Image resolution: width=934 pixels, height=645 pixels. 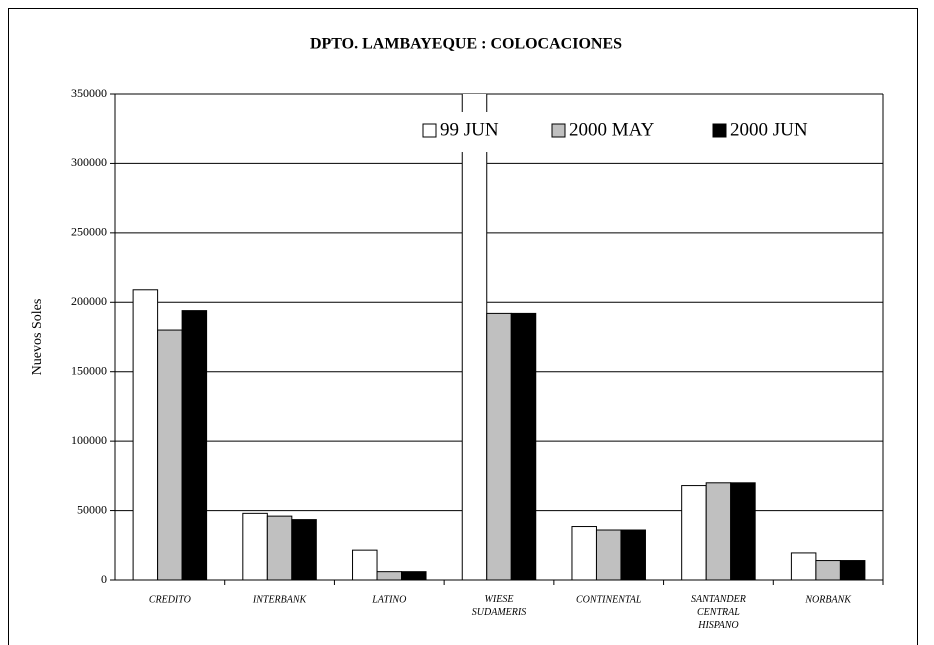 I want to click on legend-background, so click(x=622, y=132).